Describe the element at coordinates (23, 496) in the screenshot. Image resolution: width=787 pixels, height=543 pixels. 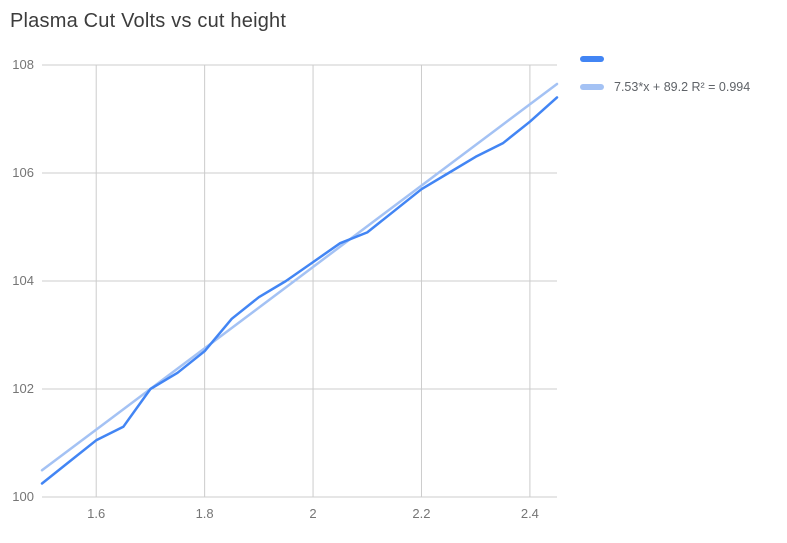
I see `svg-text: 100` at that location.